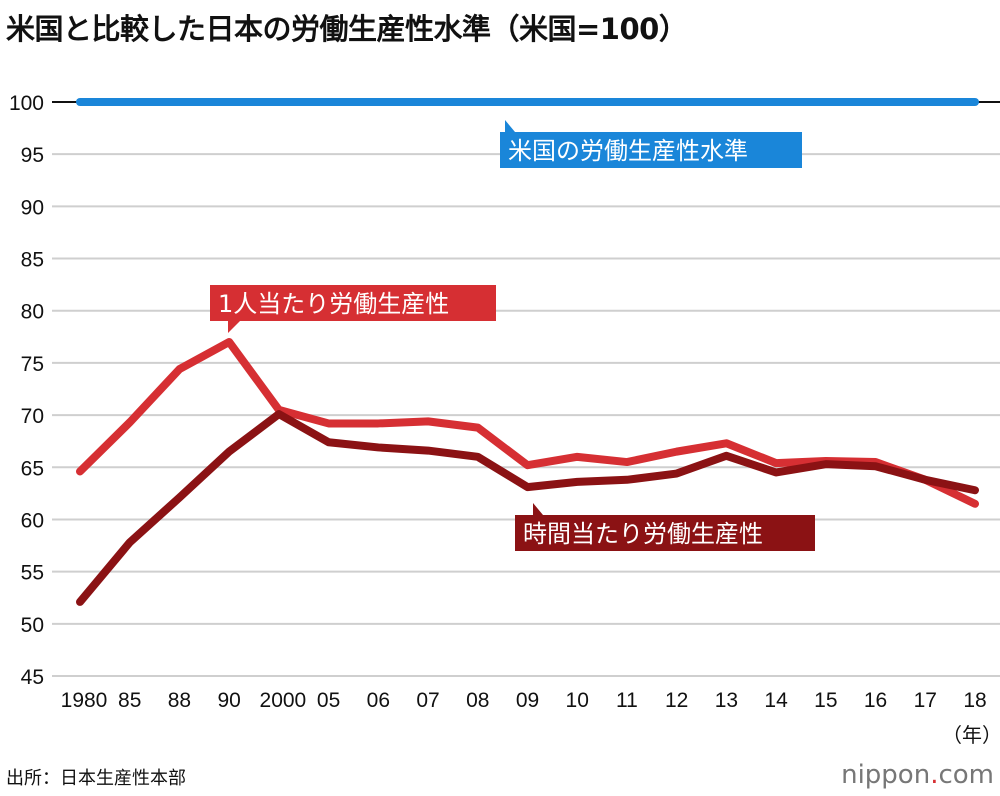 The height and width of the screenshot is (796, 1000). I want to click on x-tick-label: 10, so click(577, 700).